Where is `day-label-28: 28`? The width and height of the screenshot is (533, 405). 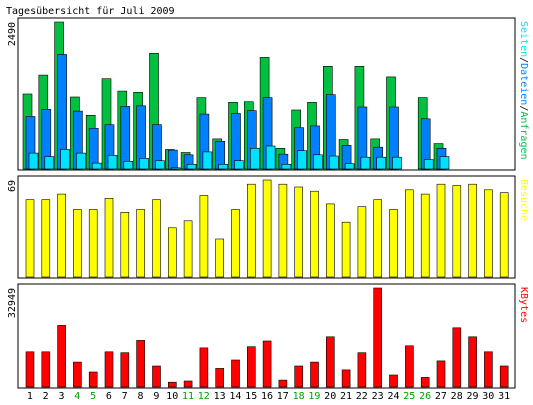
day-label-28: 28 is located at coordinates (457, 396).